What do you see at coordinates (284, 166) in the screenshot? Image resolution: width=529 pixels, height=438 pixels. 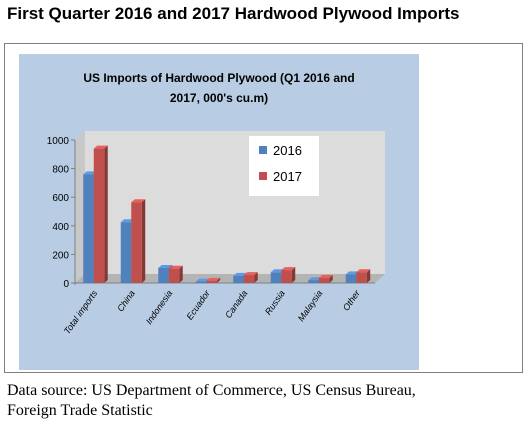 I see `legend: 2016 2017` at bounding box center [284, 166].